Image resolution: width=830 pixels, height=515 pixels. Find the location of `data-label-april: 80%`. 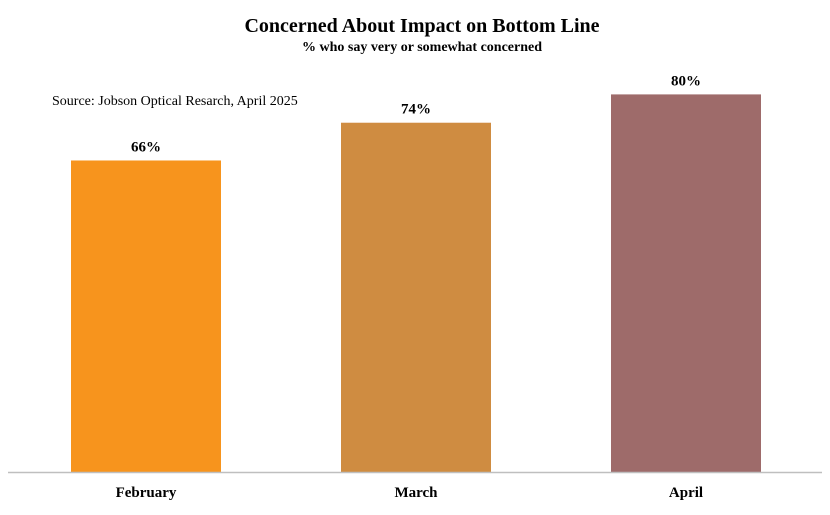

data-label-april: 80% is located at coordinates (686, 81).